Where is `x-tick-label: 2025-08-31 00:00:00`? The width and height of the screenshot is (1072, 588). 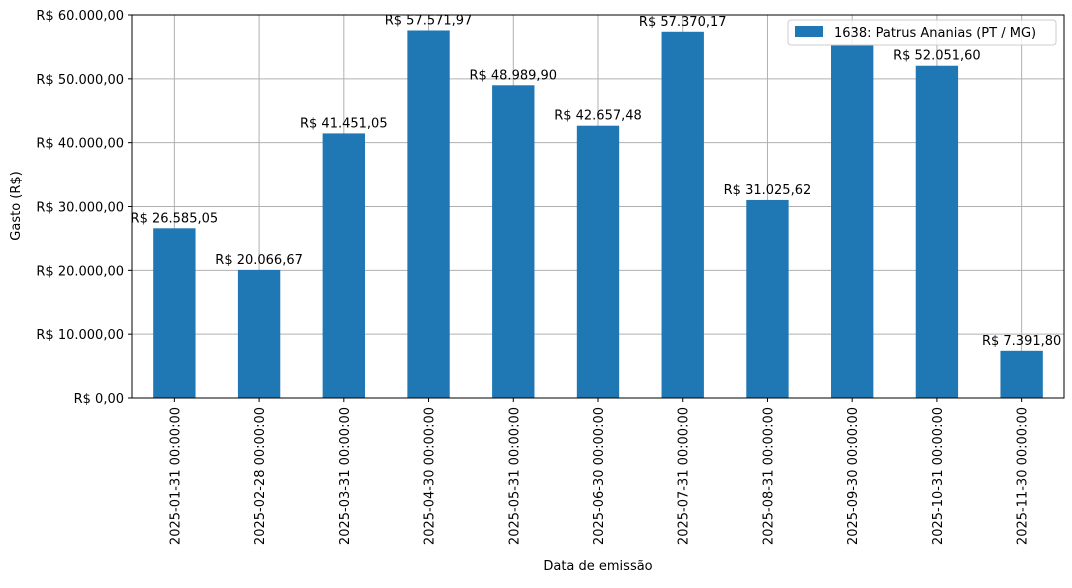
x-tick-label: 2025-08-31 00:00:00 is located at coordinates (768, 476).